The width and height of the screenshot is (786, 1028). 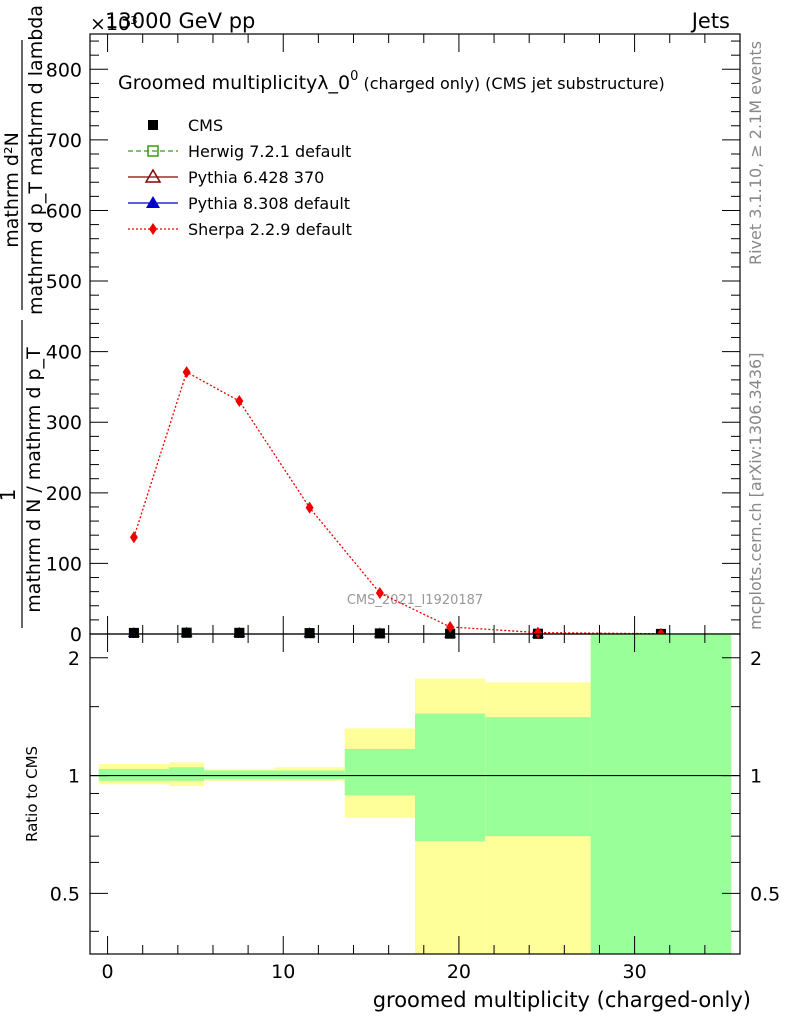 What do you see at coordinates (36, 160) in the screenshot?
I see `y-label-denominator: mathrm d p_T mathrm d lambda` at bounding box center [36, 160].